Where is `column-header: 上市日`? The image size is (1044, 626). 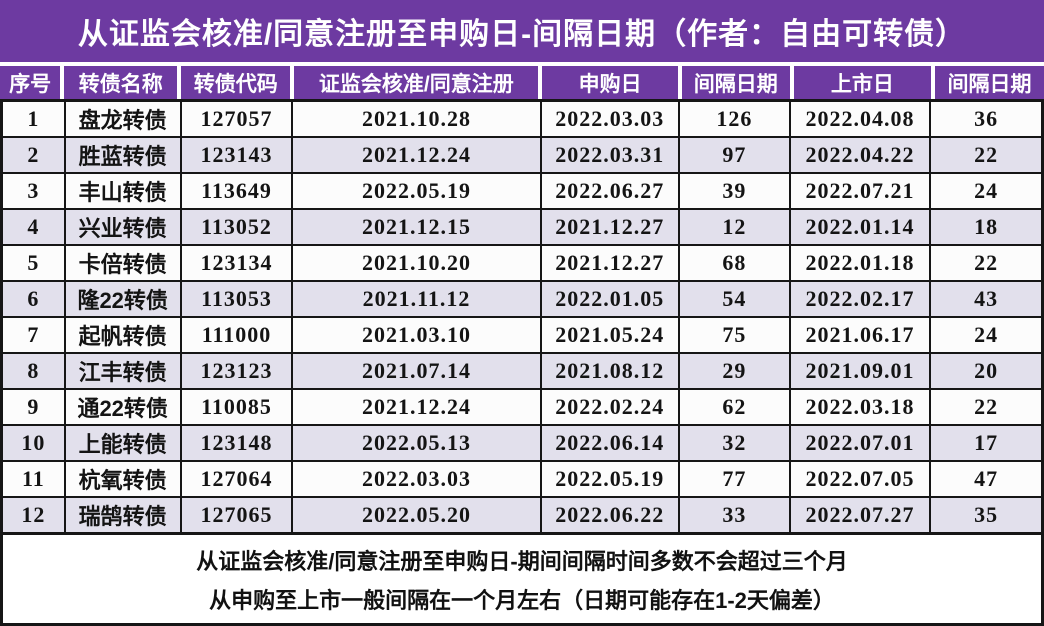
column-header: 上市日 is located at coordinates (862, 82).